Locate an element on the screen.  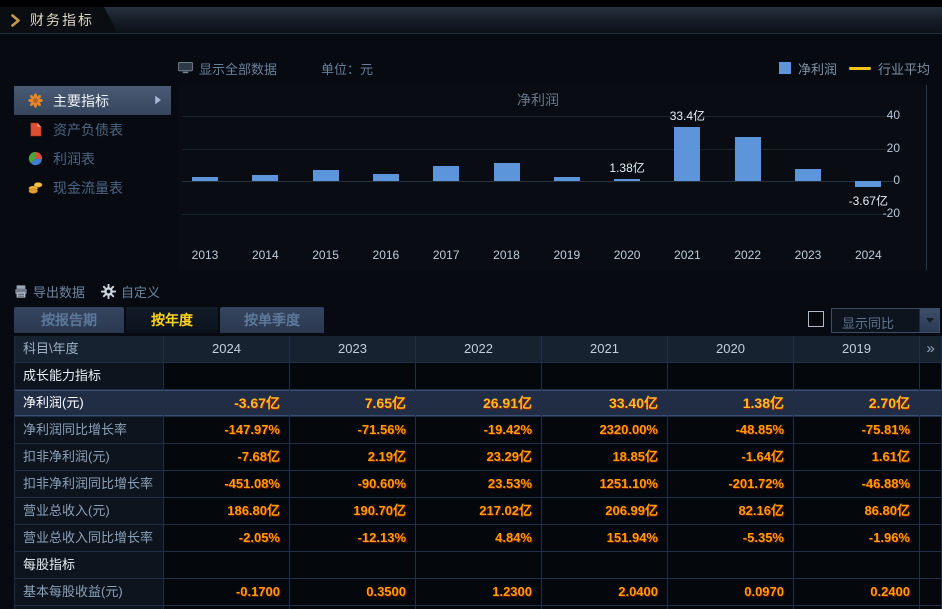
chevron-right-icon is located at coordinates (15, 20).